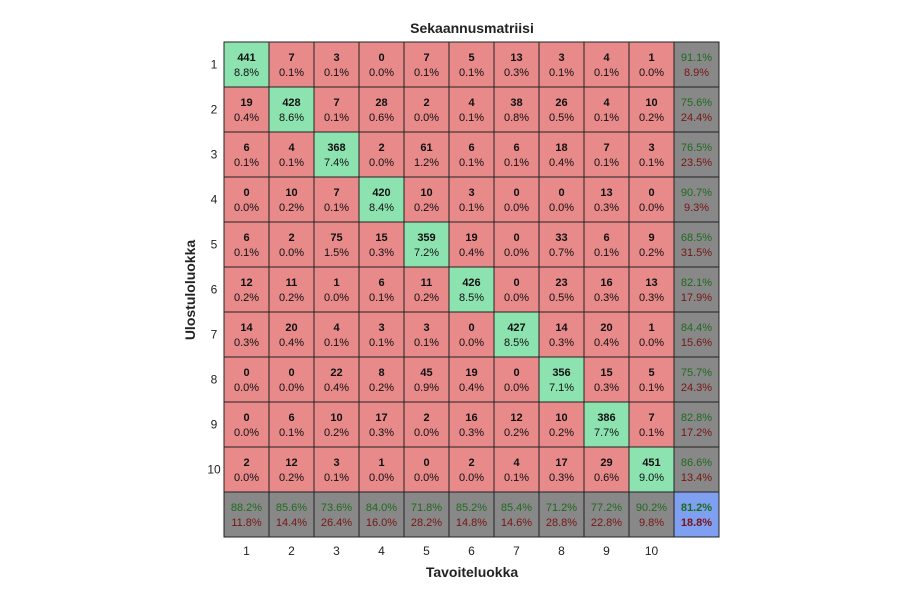 The height and width of the screenshot is (606, 908). Describe the element at coordinates (336, 523) in the screenshot. I see `col-summary-error: 26.4%` at that location.